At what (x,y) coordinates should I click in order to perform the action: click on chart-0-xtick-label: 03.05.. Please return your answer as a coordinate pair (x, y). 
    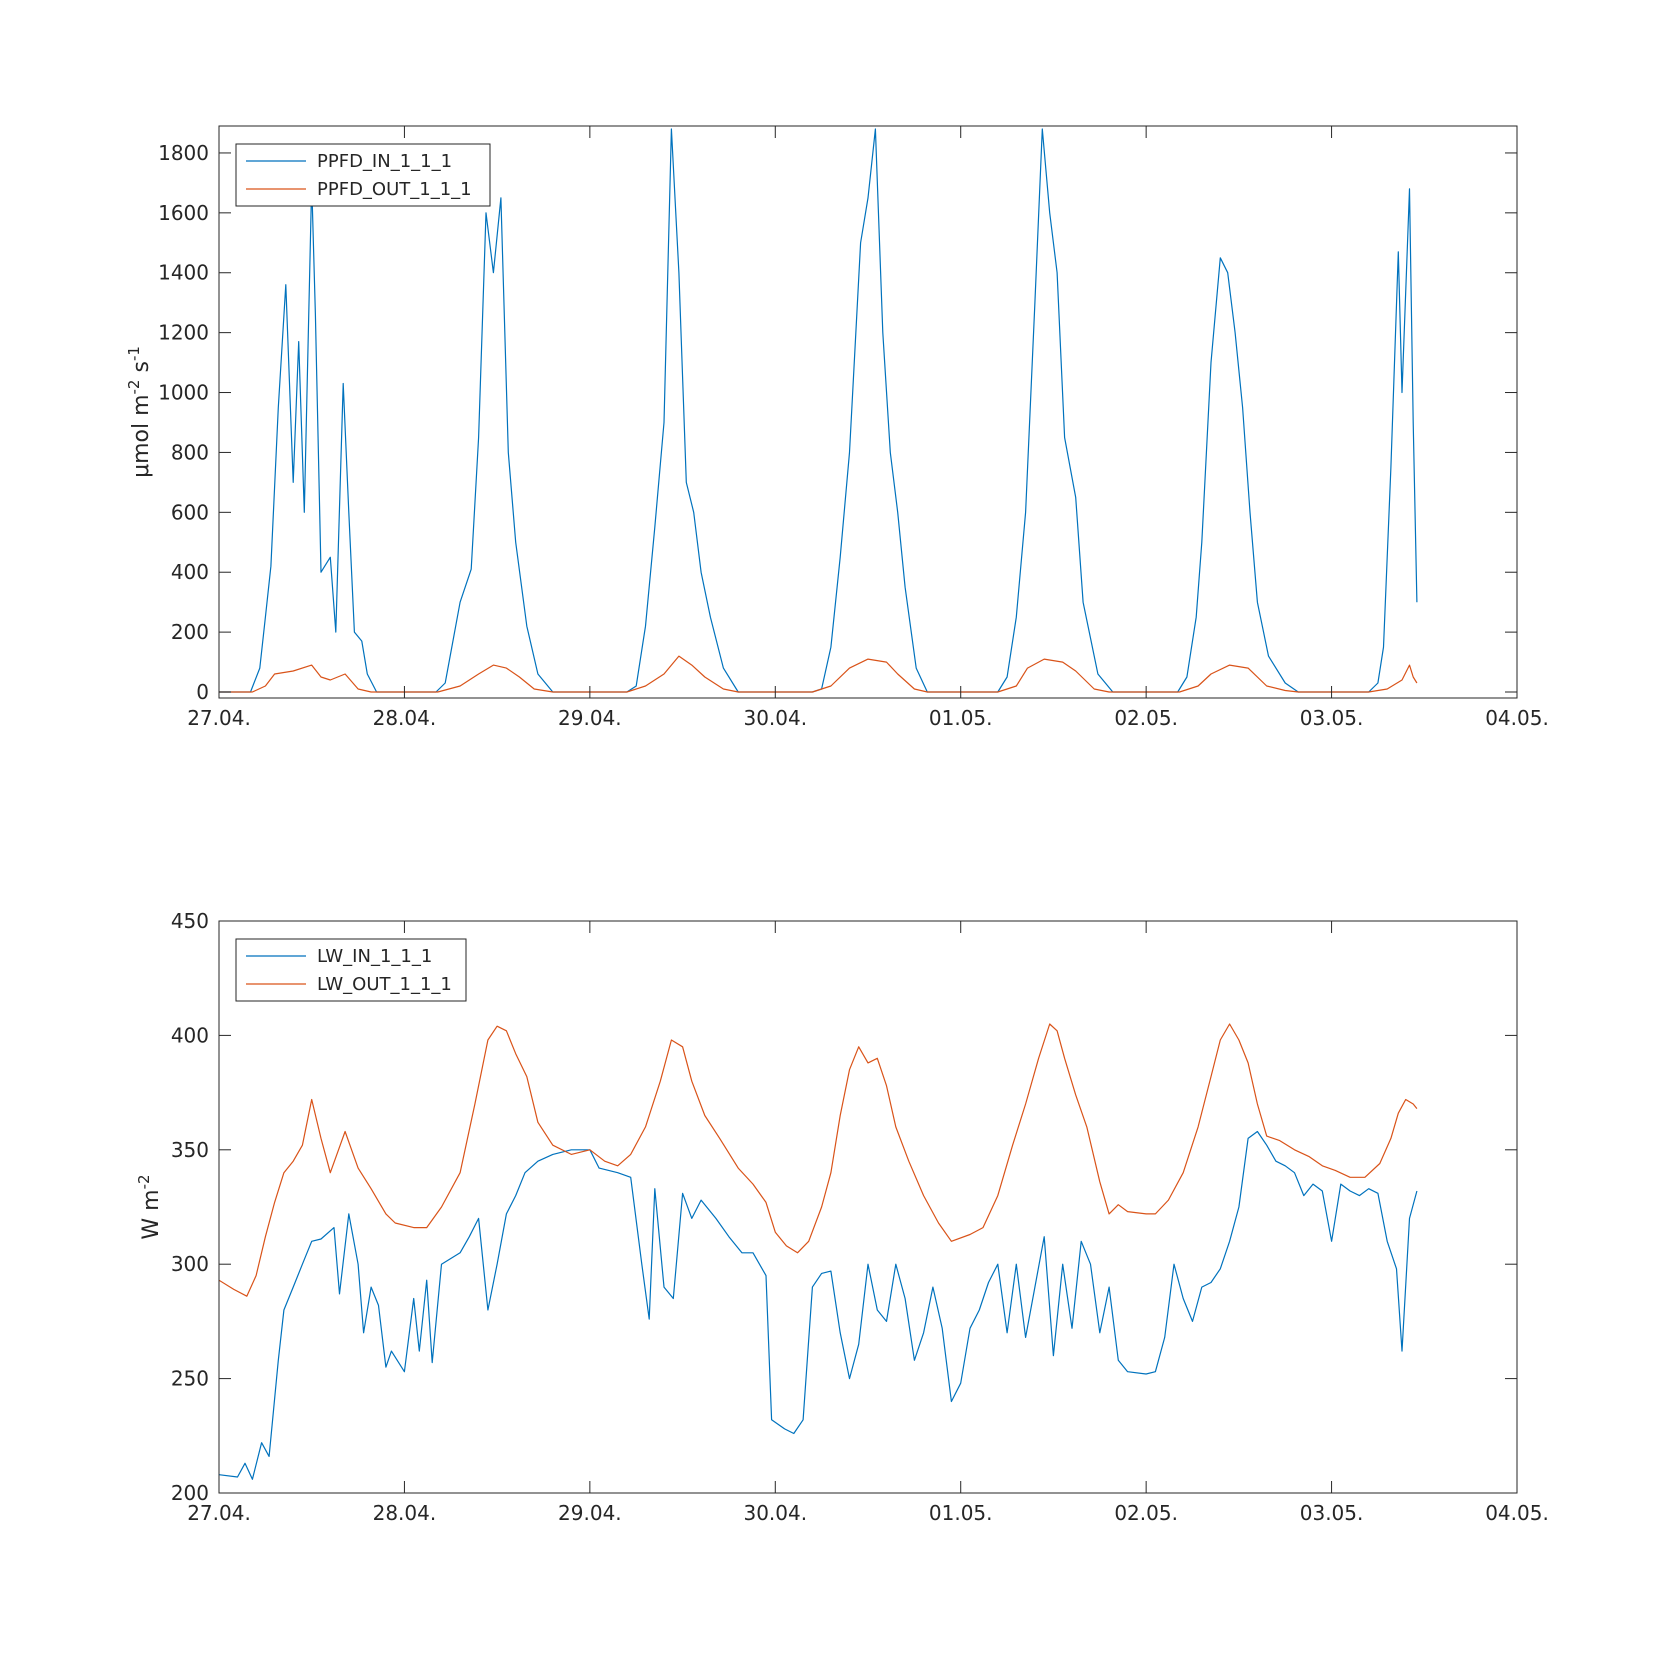
    Looking at the image, I should click on (1332, 718).